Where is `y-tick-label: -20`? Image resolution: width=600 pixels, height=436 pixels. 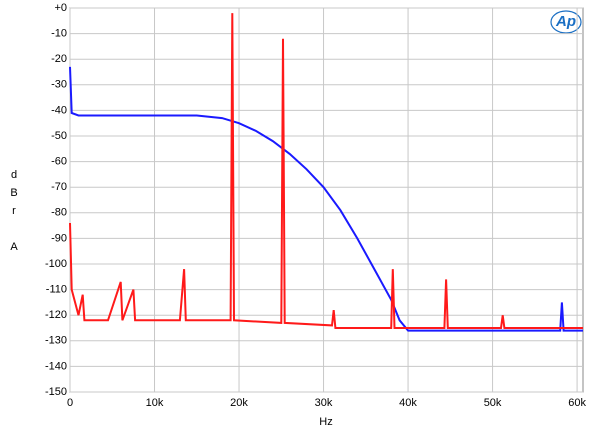
y-tick-label: -20 is located at coordinates (59, 59).